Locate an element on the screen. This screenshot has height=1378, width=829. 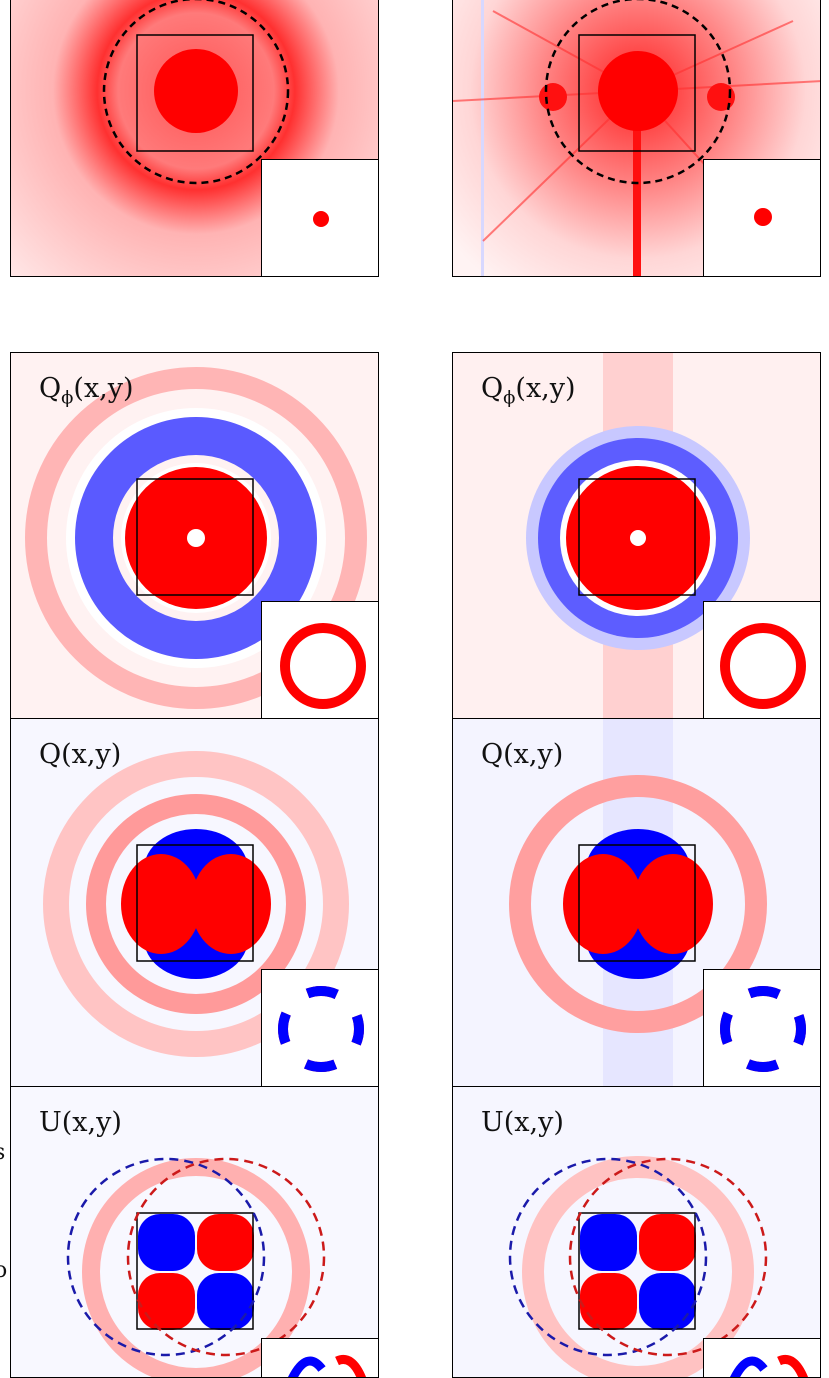
panel-u-observed: U(x,y) is located at coordinates (636, 1232).